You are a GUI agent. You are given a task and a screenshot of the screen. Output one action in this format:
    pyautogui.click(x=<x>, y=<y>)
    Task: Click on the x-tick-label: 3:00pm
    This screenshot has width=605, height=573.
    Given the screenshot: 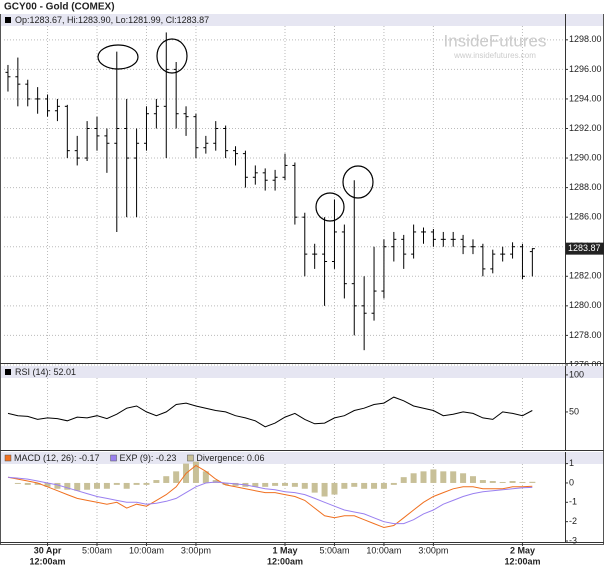 What is the action you would take?
    pyautogui.click(x=196, y=550)
    